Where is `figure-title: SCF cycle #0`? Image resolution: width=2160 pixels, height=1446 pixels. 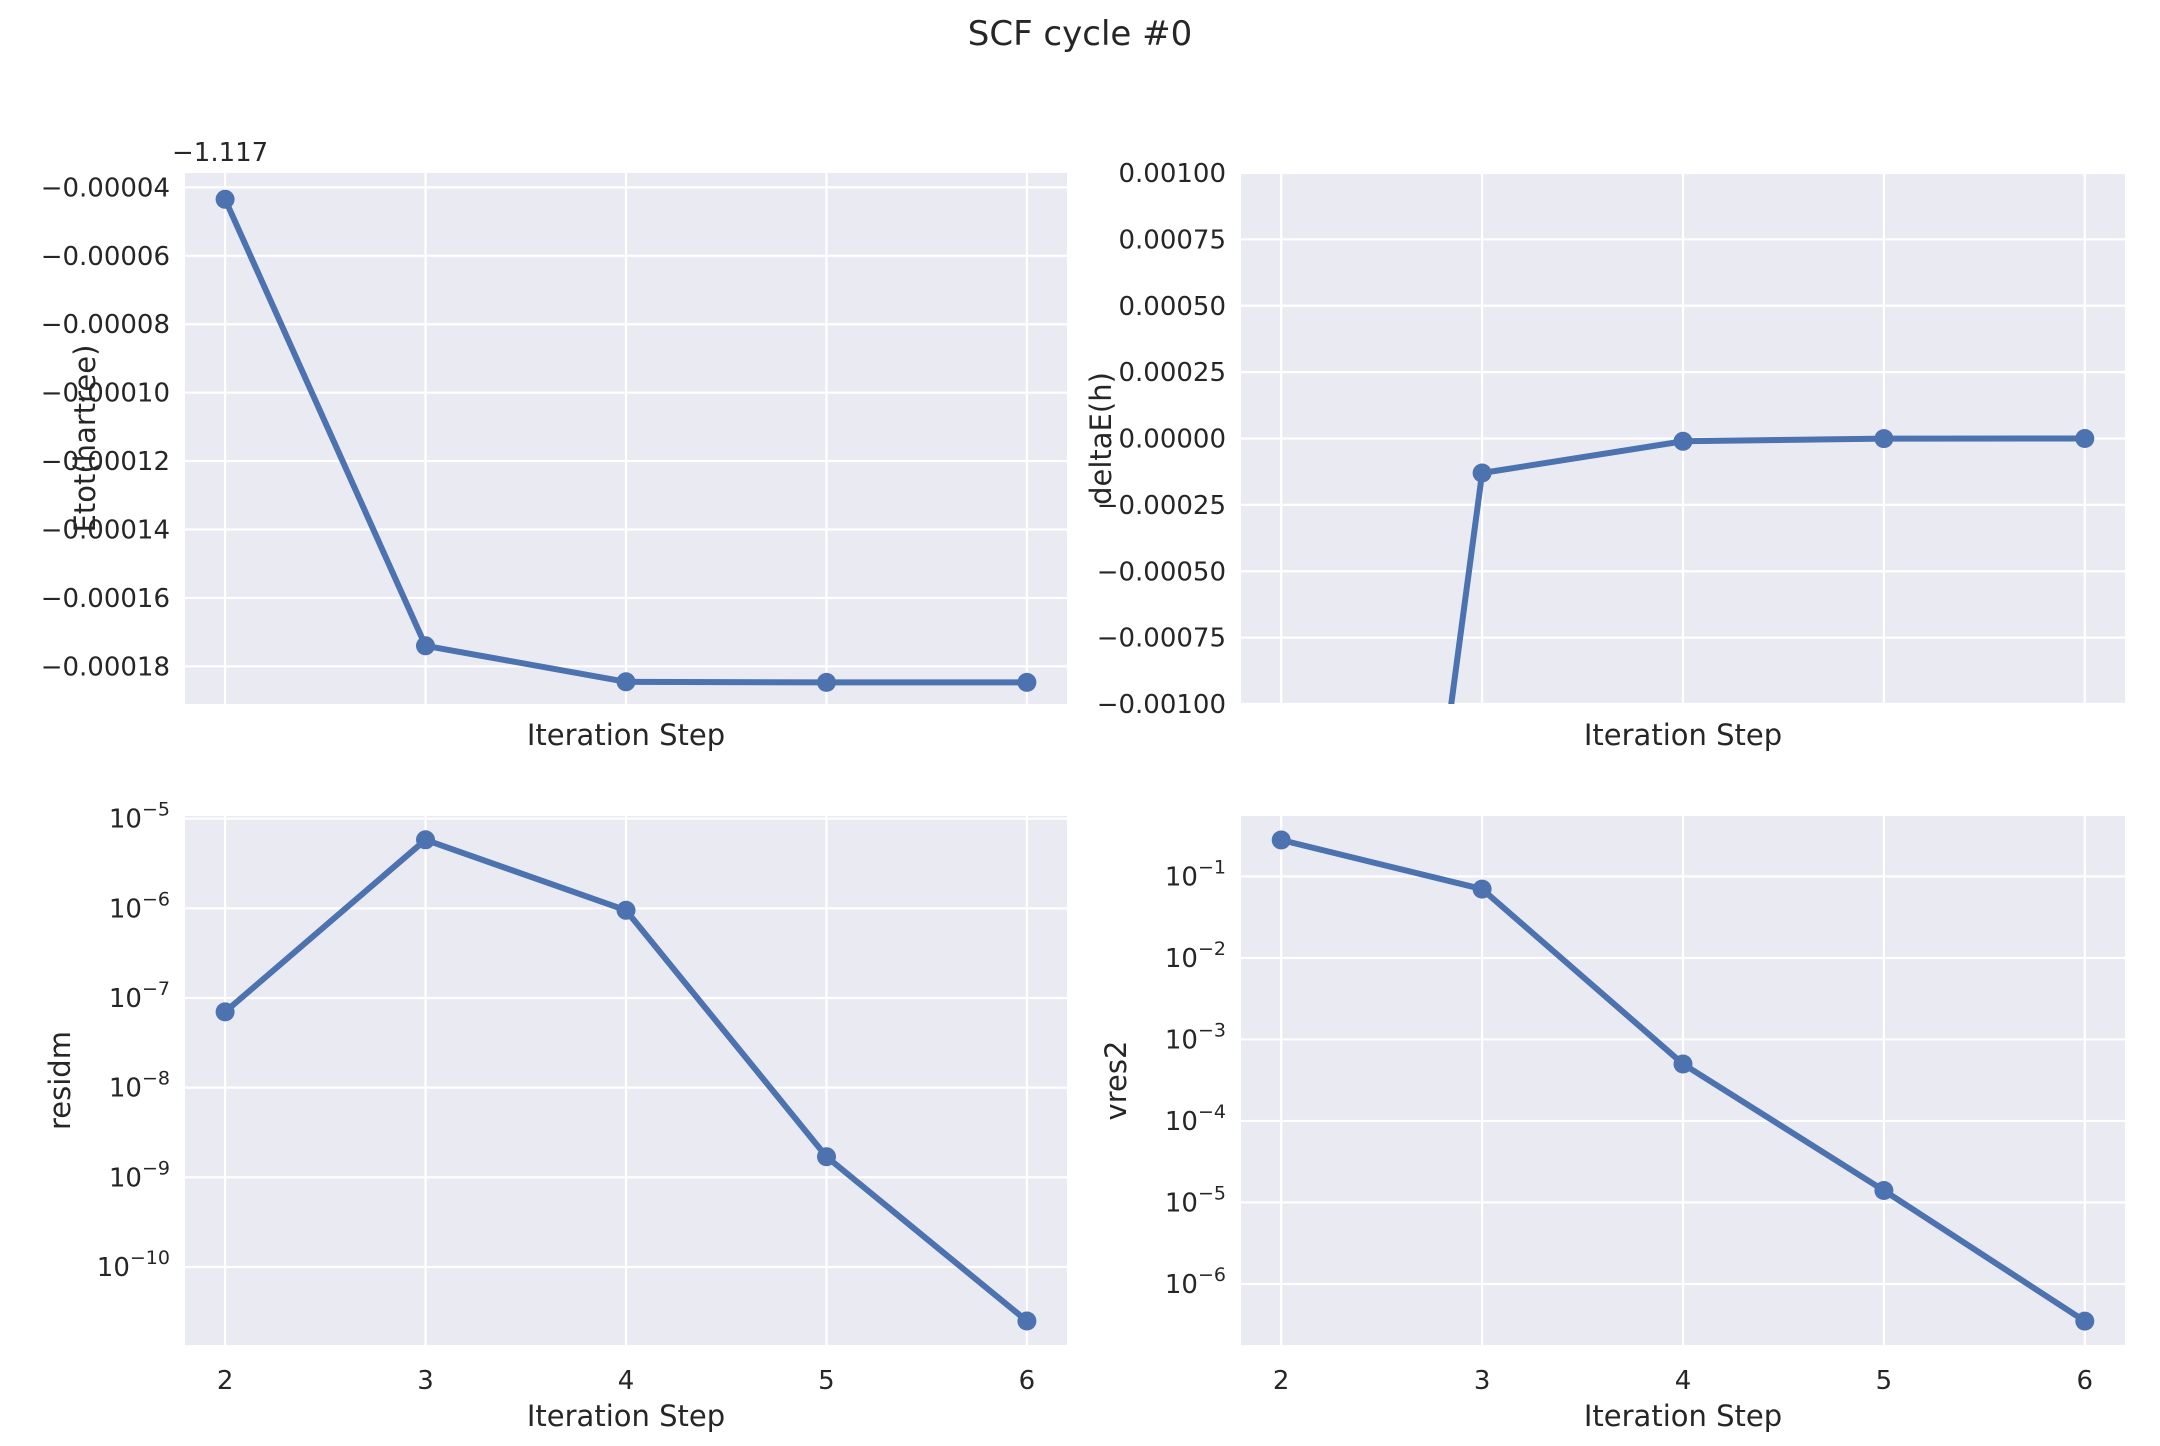
figure-title: SCF cycle #0 is located at coordinates (1080, 34).